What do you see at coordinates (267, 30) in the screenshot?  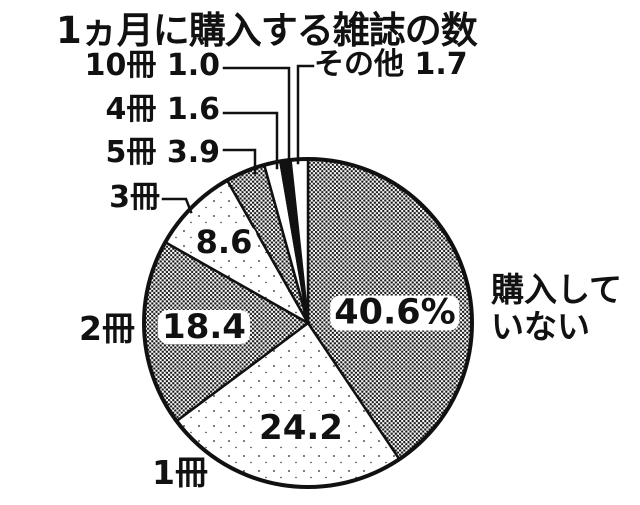 I see `chart-title: 1ヵ月に購入する雑誌の数` at bounding box center [267, 30].